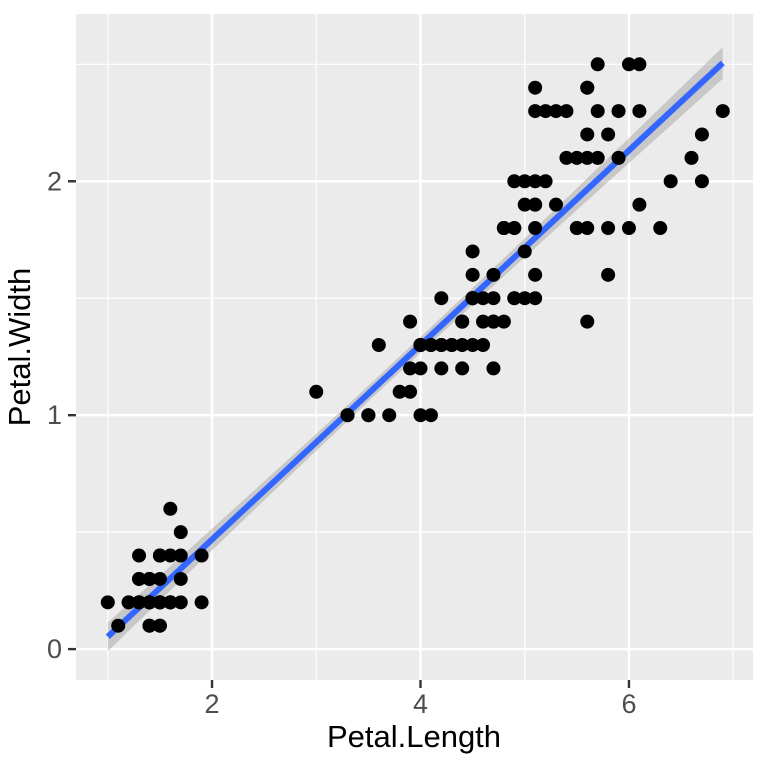 This screenshot has width=768, height=768. Describe the element at coordinates (420, 704) in the screenshot. I see `x-tick-label: 4` at that location.